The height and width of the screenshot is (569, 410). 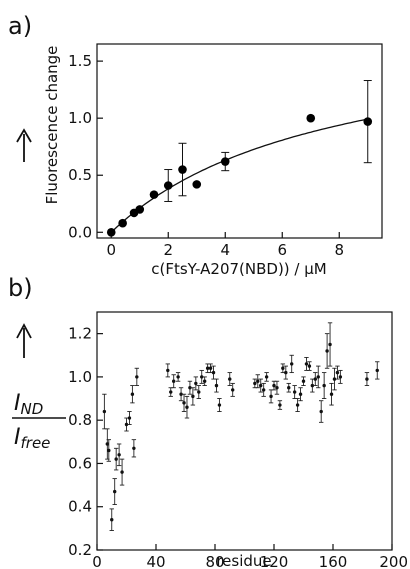 What do you see at coordinates (24, 340) in the screenshot?
I see `panel-b-y-arrow` at bounding box center [24, 340].